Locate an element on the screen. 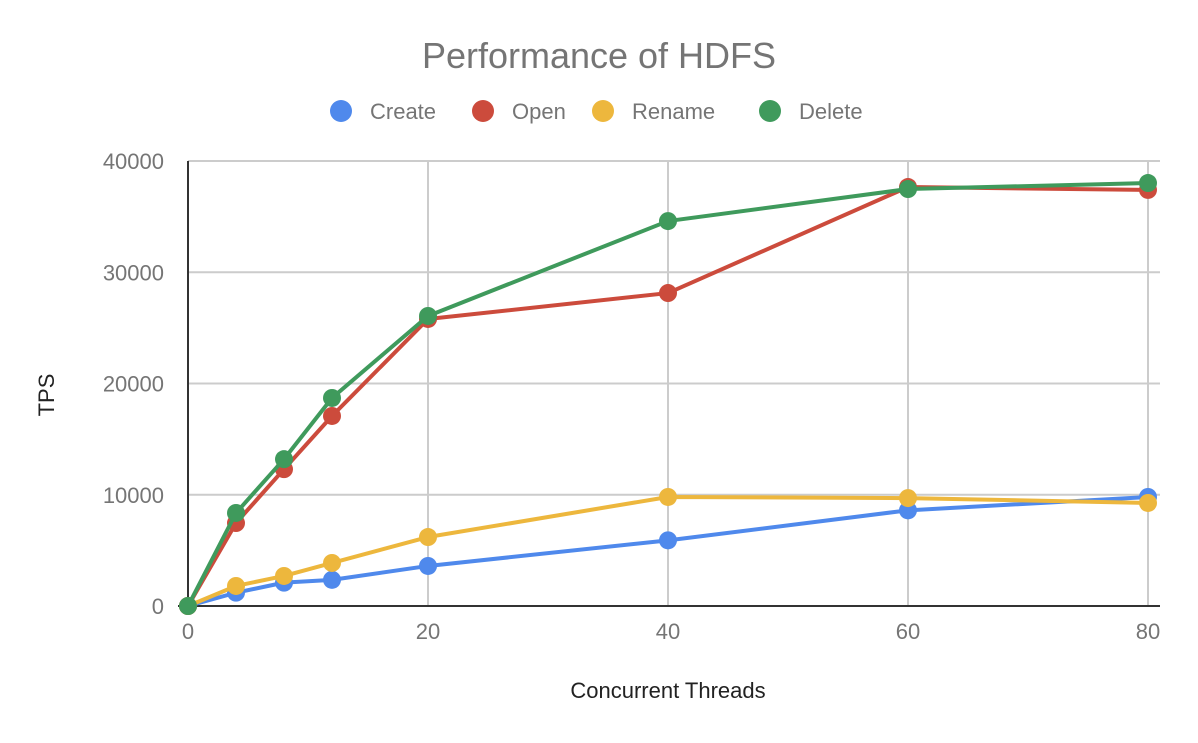  legend-item-open: Open is located at coordinates (519, 111).